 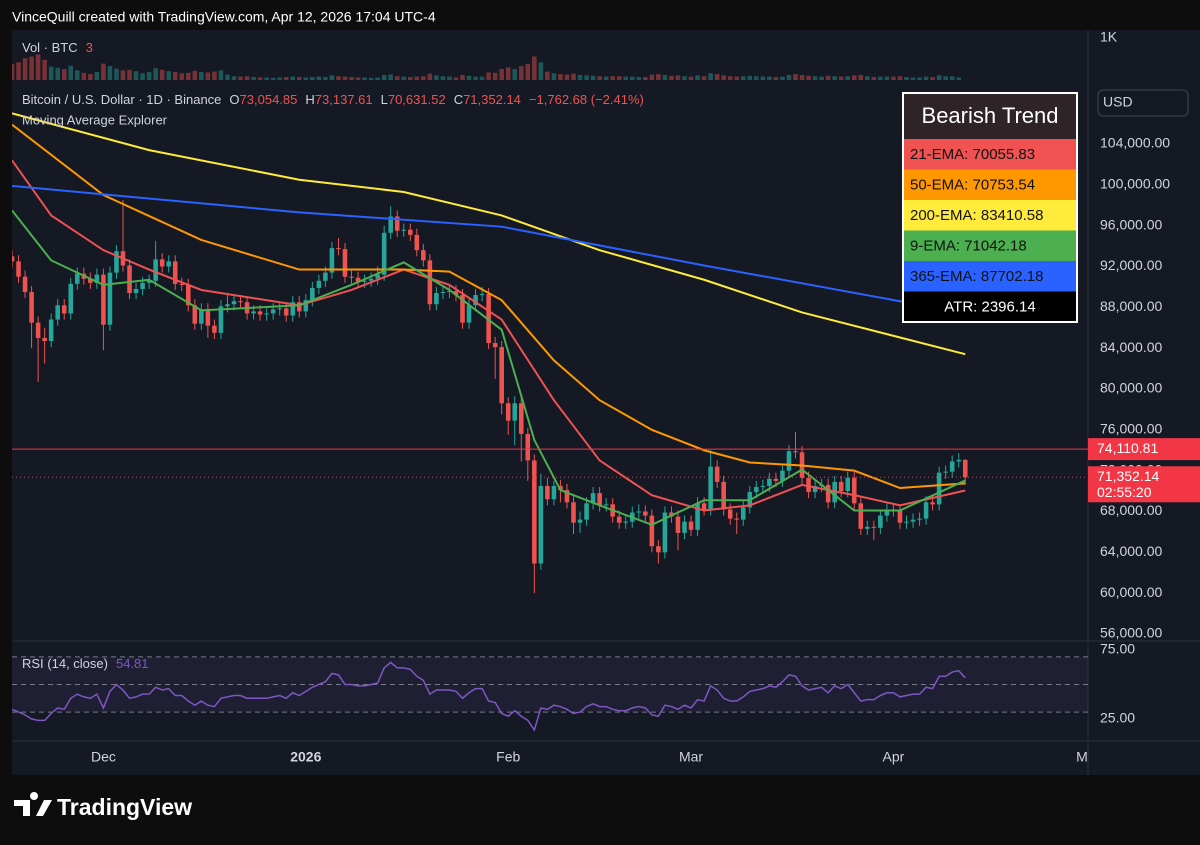 What do you see at coordinates (65, 663) in the screenshot?
I see `rsi-label: RSI (14, close)` at bounding box center [65, 663].